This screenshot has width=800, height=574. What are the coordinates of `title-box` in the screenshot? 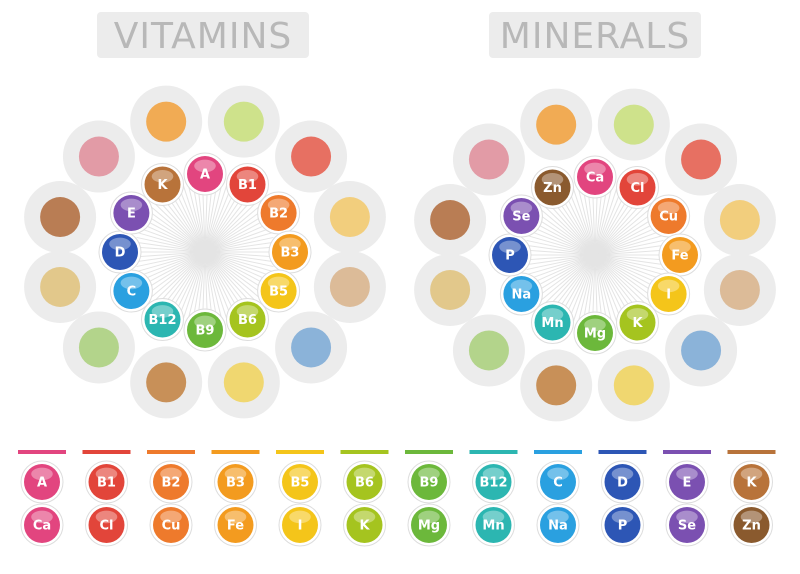 It's located at (595, 35).